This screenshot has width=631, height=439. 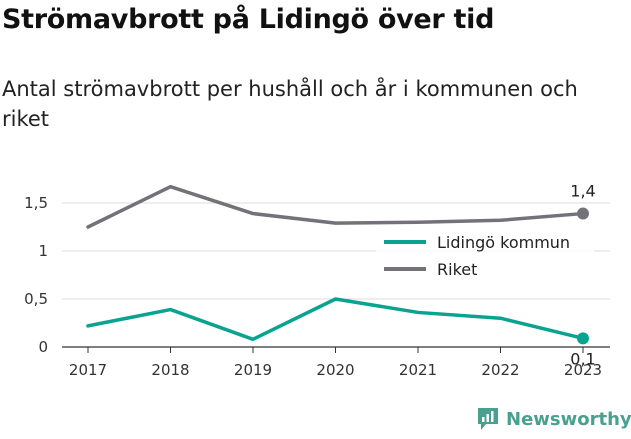 What do you see at coordinates (488, 419) in the screenshot?
I see `newsworthy-logo-icon` at bounding box center [488, 419].